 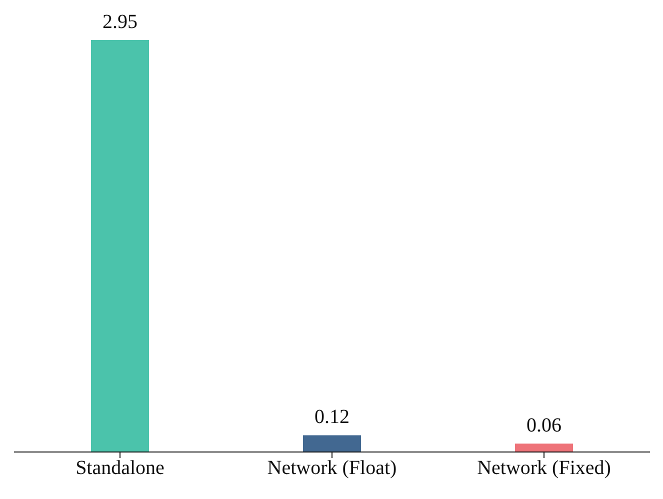 I want to click on x-tick-label: Network (Float), so click(x=332, y=468).